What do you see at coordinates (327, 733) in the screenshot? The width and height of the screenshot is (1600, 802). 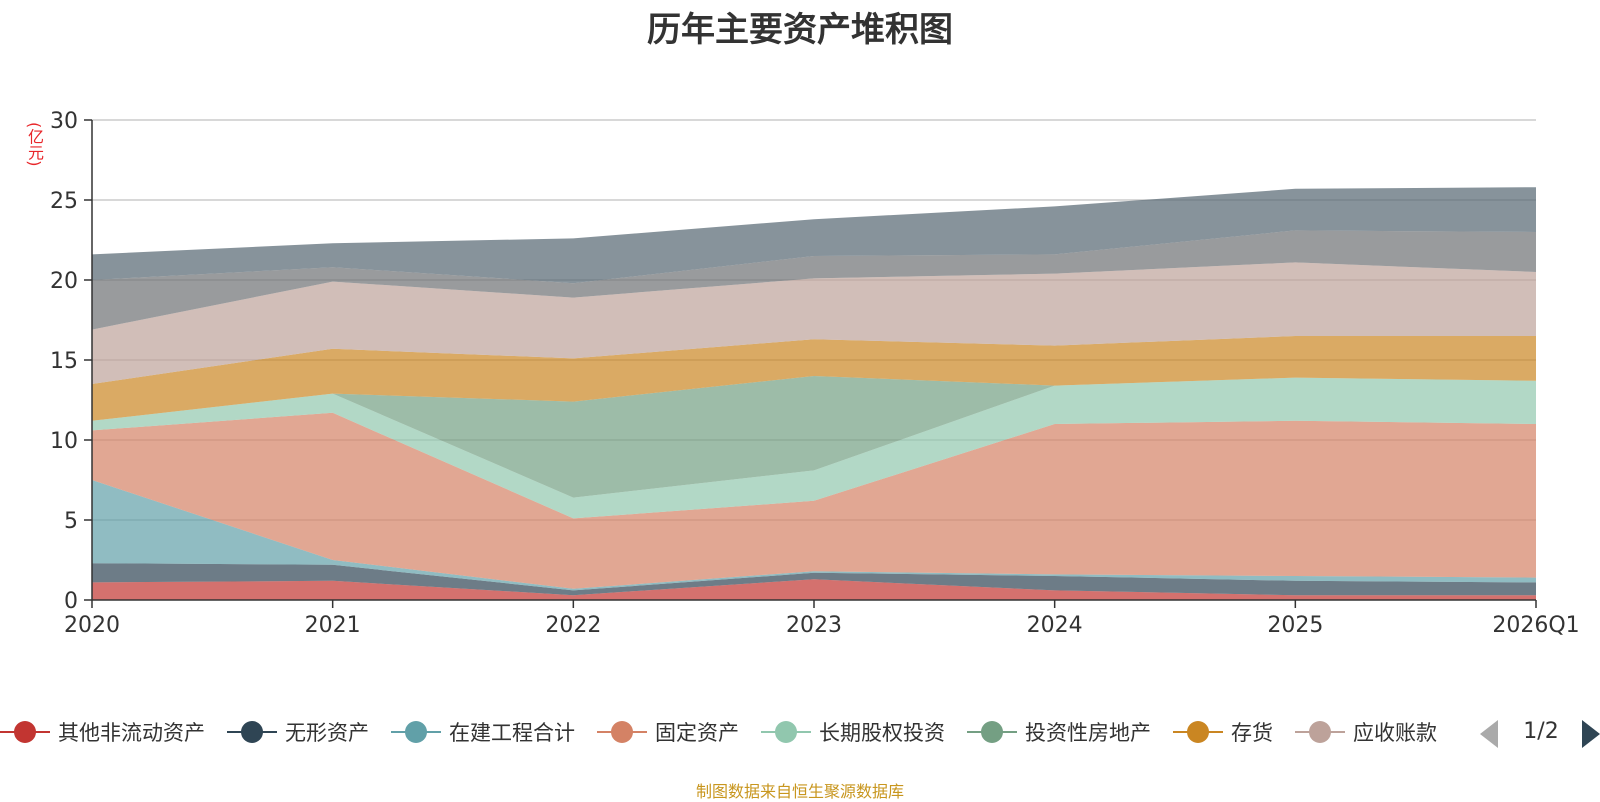 I see `legend-label: 无形资产` at bounding box center [327, 733].